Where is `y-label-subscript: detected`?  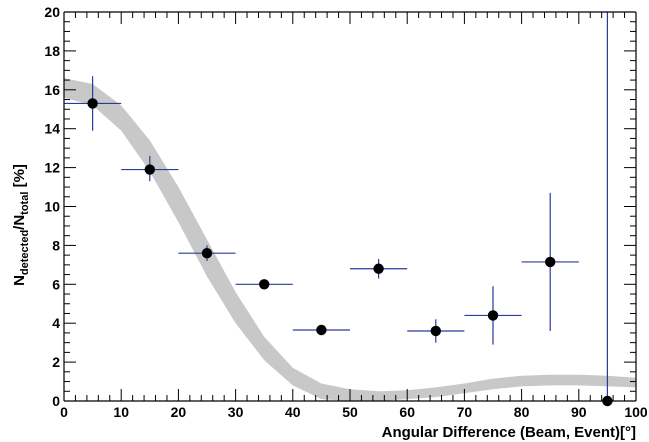 y-label-subscript: detected is located at coordinates (25, 252).